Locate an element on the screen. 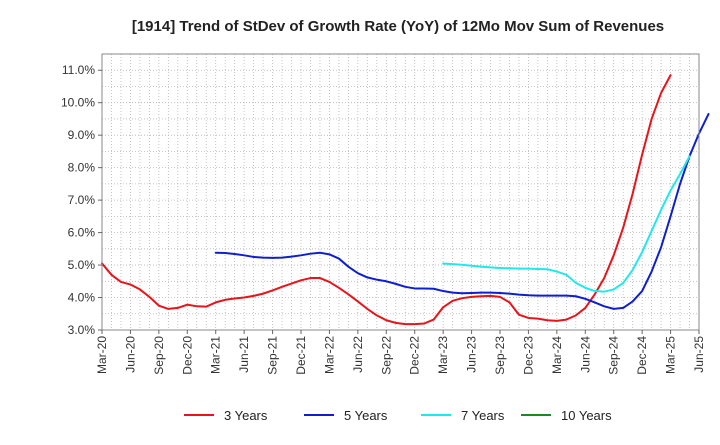 The height and width of the screenshot is (445, 720). x-tick-label: Jun-24 is located at coordinates (585, 354).